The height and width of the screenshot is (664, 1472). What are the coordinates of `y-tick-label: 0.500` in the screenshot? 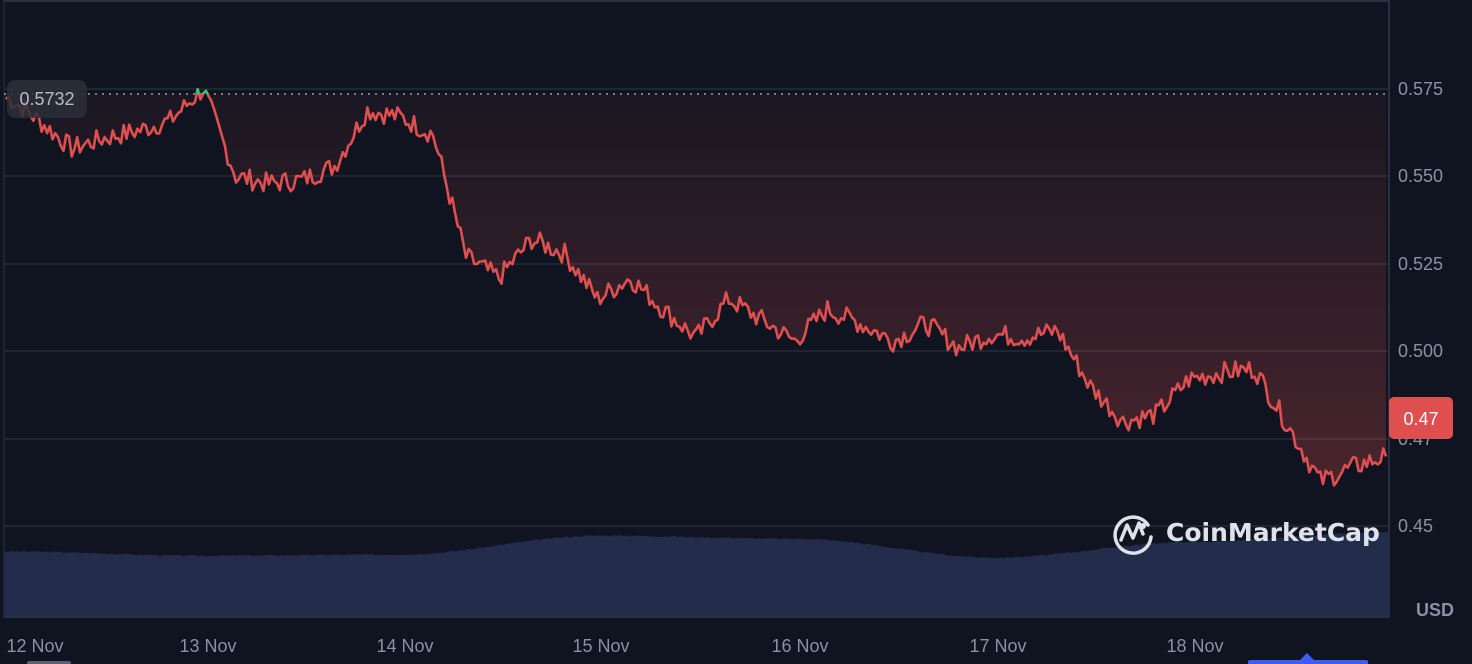 It's located at (1420, 351).